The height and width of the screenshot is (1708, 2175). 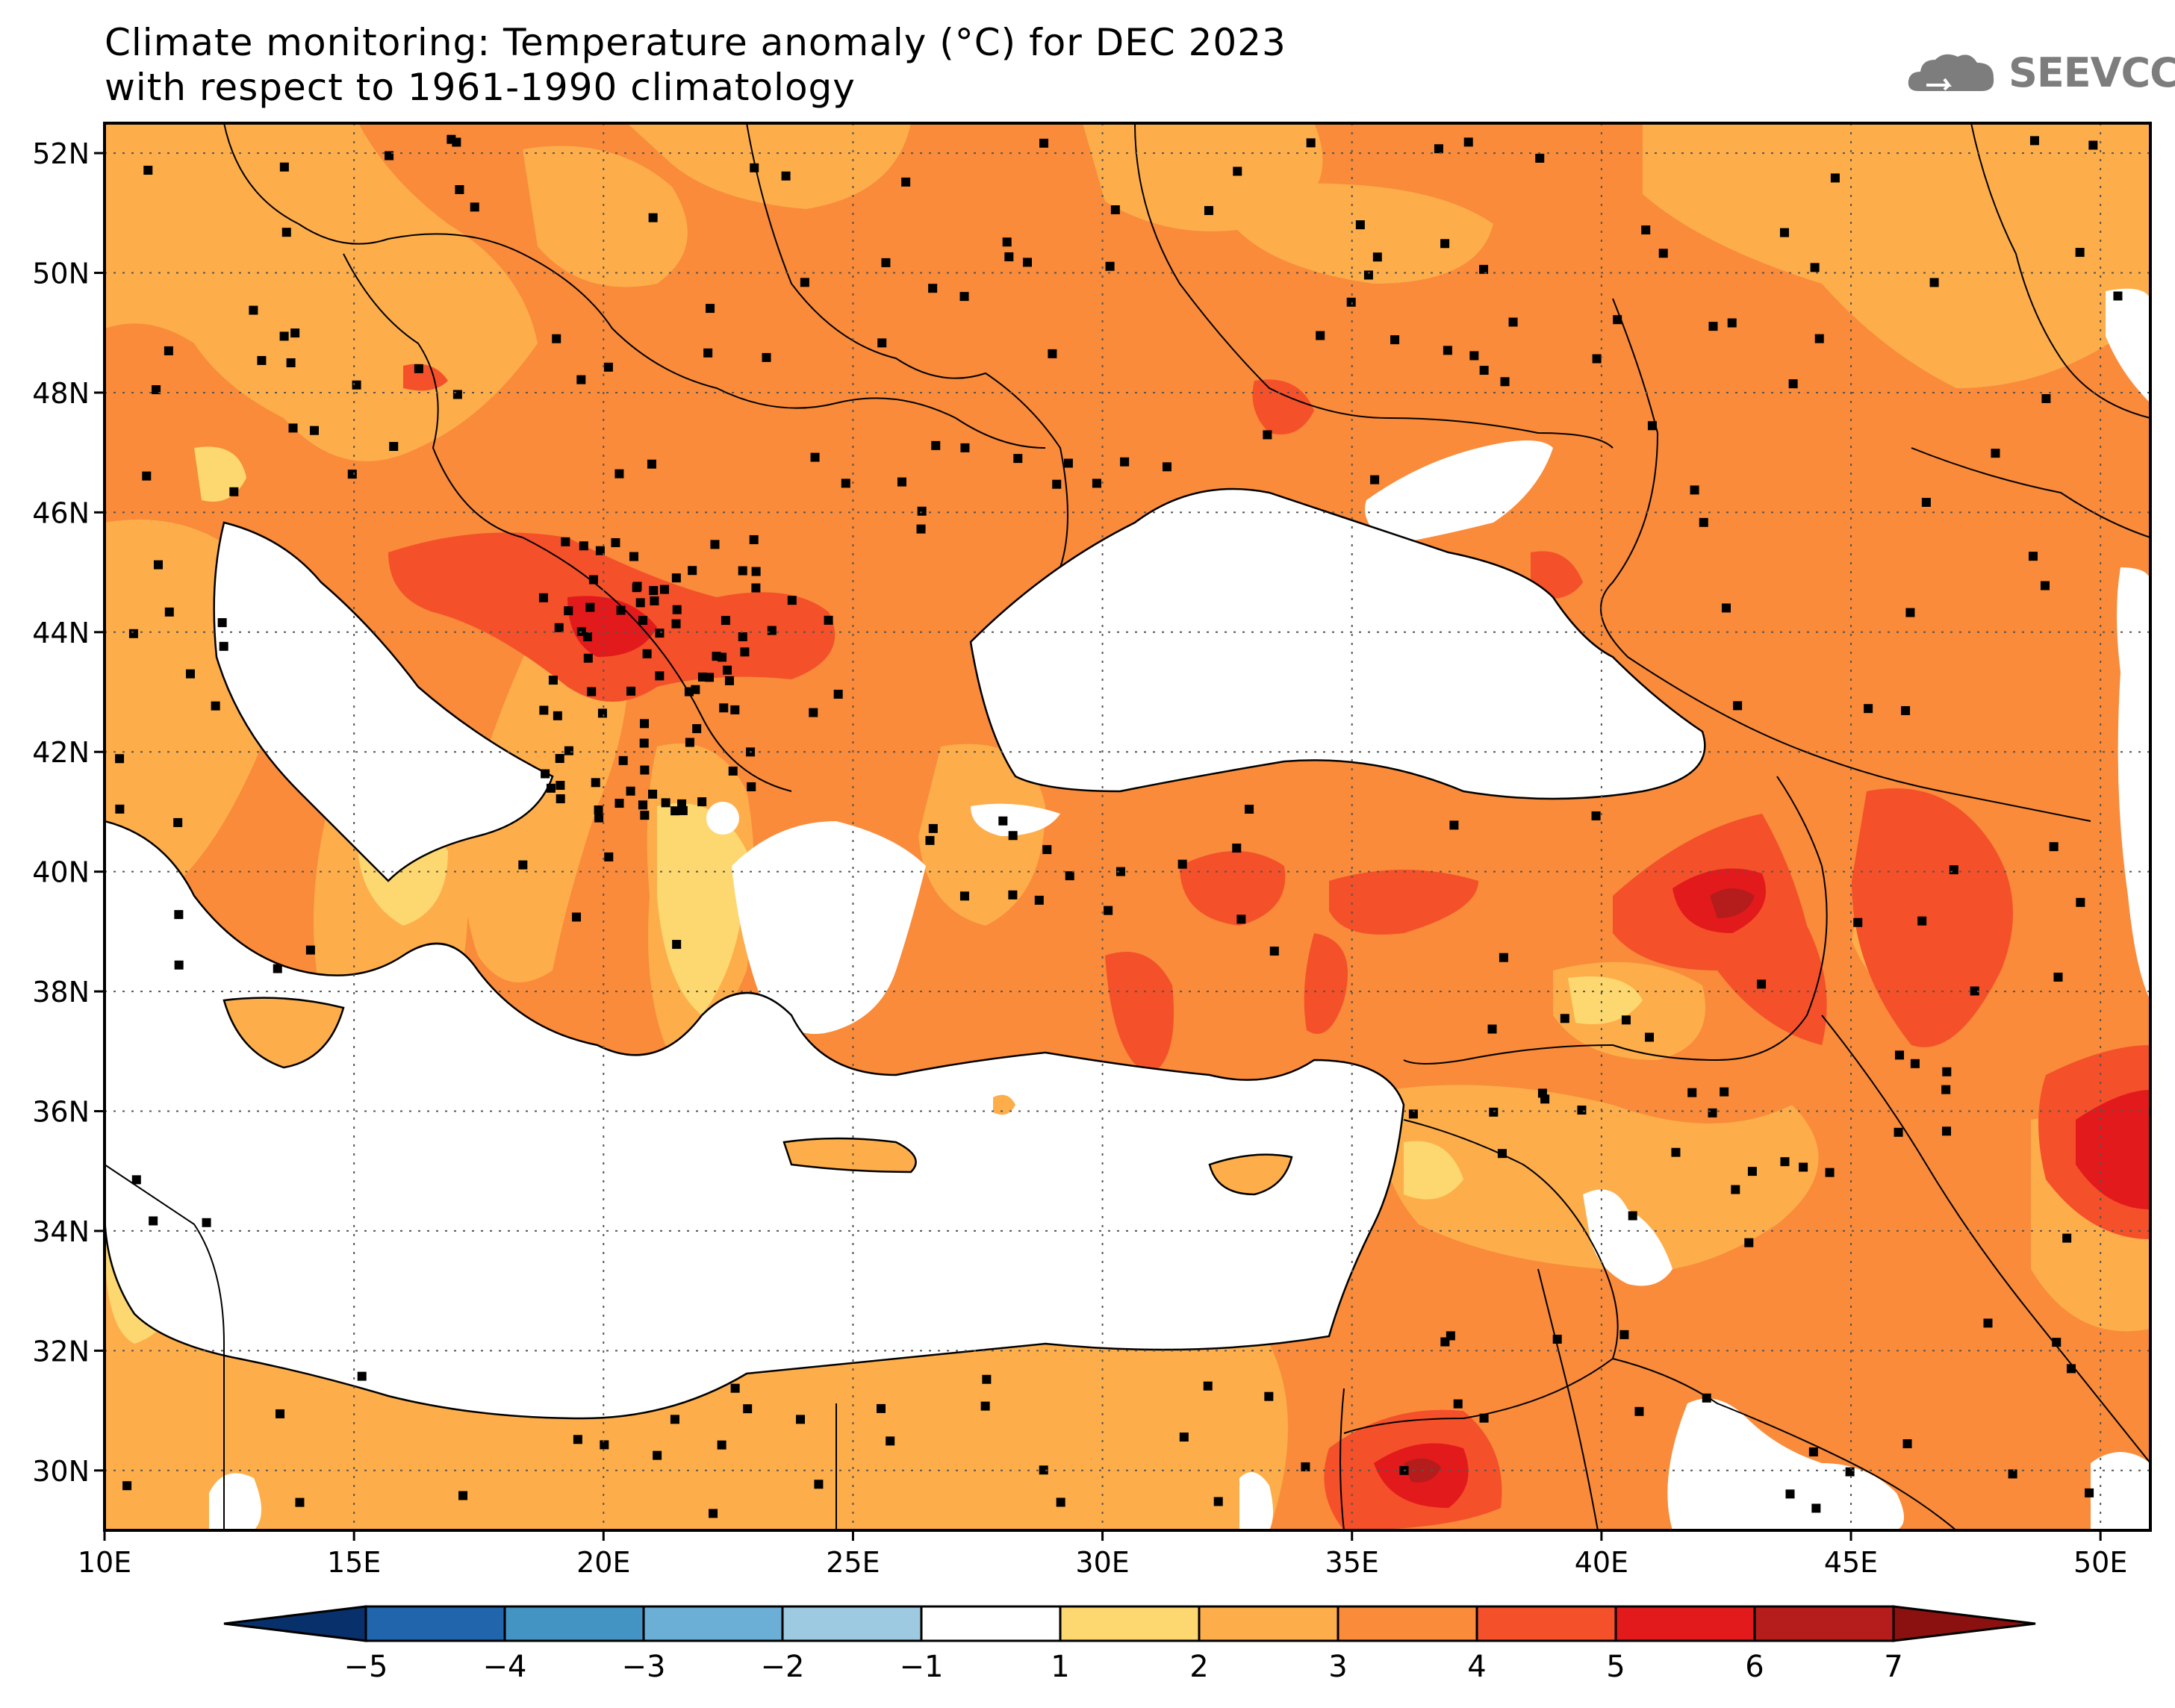 I want to click on colorbar-label: 4, so click(x=1476, y=1667).